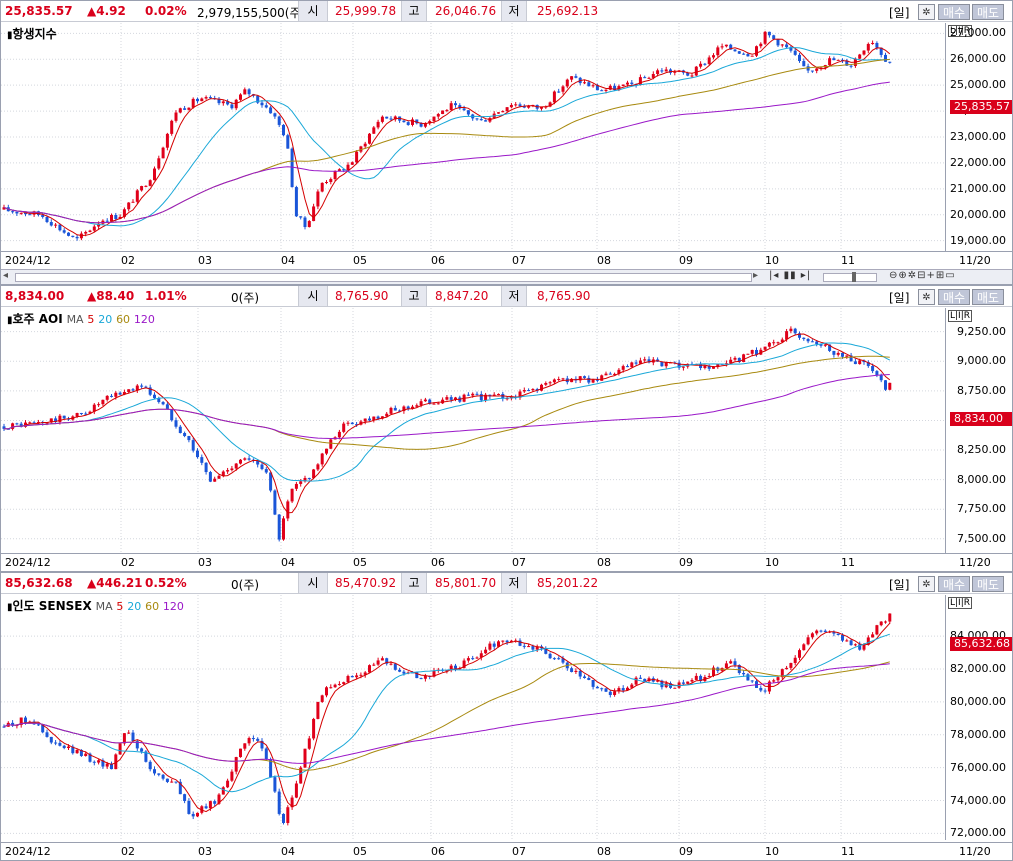  Describe the element at coordinates (978, 59) in the screenshot. I see `y-tick-label: 26,000.00` at that location.